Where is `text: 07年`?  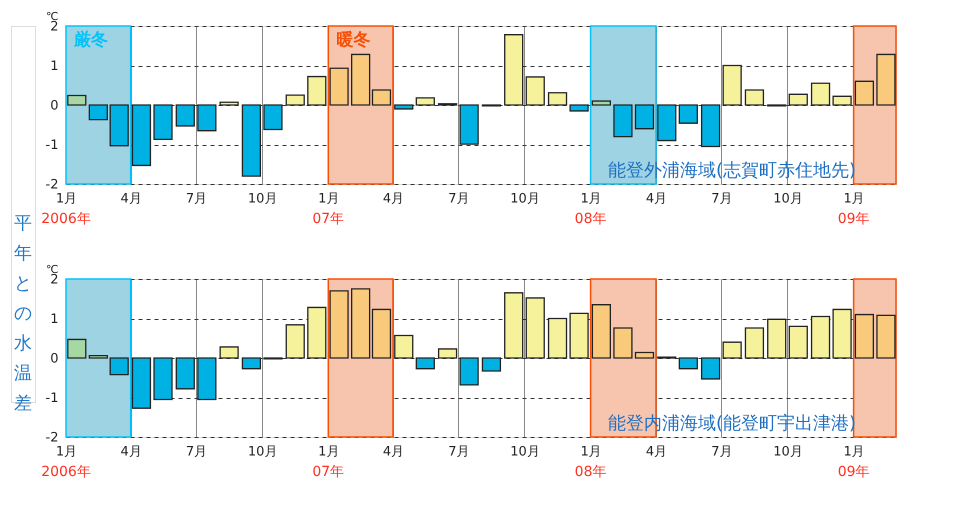
text: 07年 is located at coordinates (328, 219).